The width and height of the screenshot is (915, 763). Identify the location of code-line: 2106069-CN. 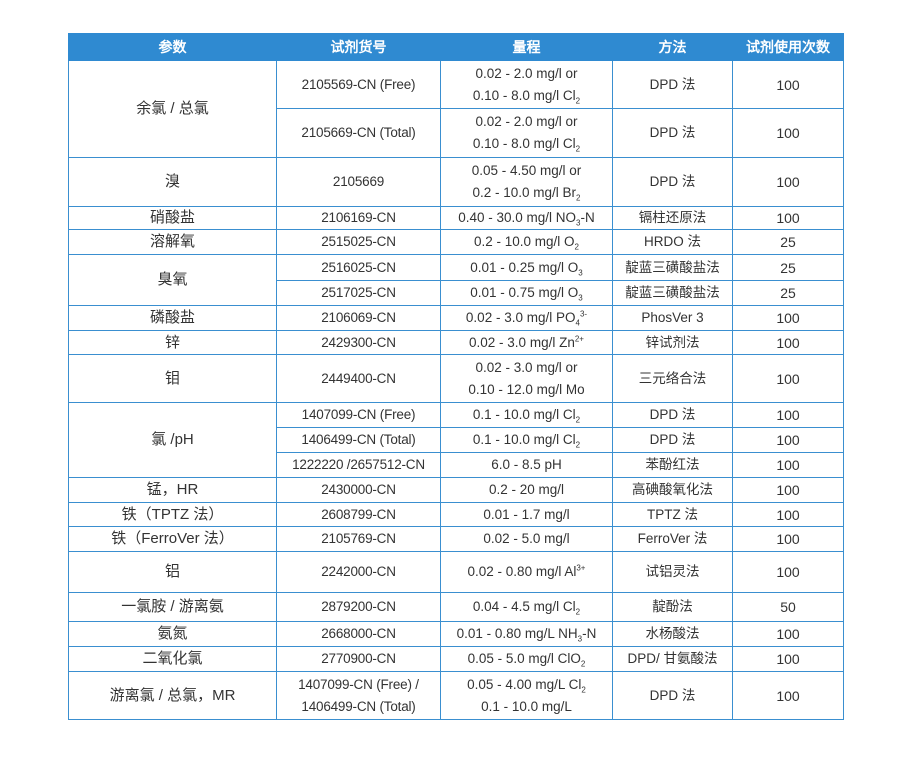
(358, 317).